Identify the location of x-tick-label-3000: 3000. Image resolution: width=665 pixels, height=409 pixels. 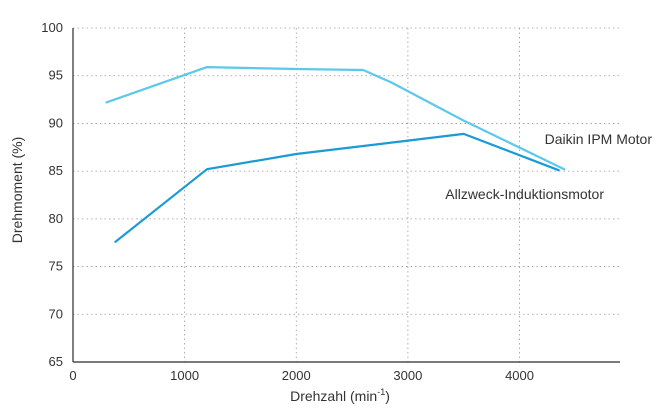
(407, 375).